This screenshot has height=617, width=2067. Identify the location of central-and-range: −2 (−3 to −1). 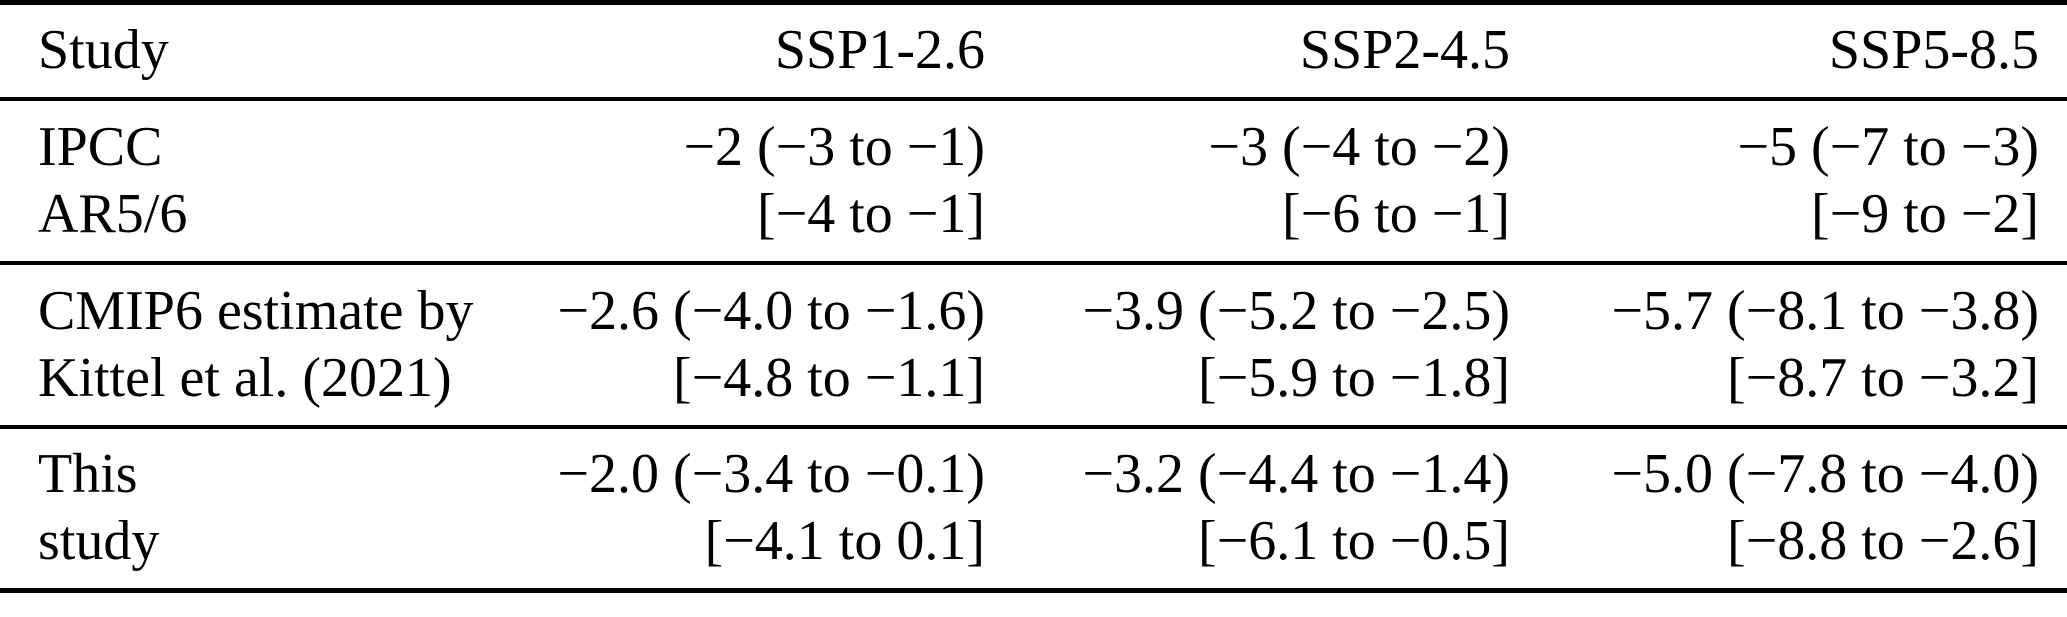
(834, 146).